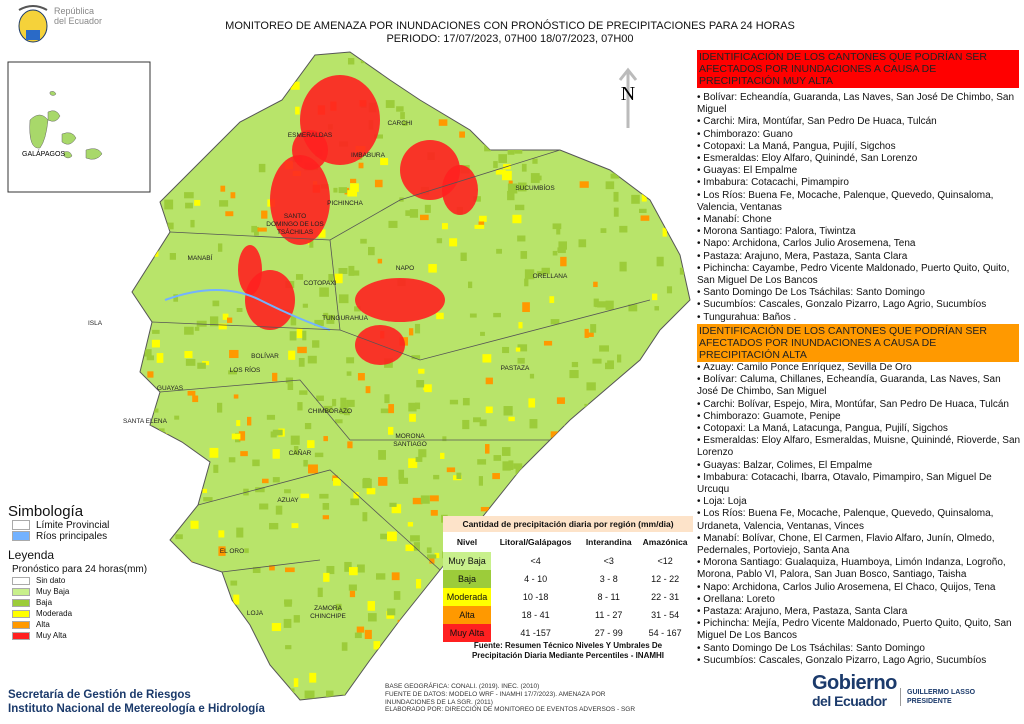  What do you see at coordinates (345, 203) in the screenshot?
I see `province-label: PICHINCHA` at bounding box center [345, 203].